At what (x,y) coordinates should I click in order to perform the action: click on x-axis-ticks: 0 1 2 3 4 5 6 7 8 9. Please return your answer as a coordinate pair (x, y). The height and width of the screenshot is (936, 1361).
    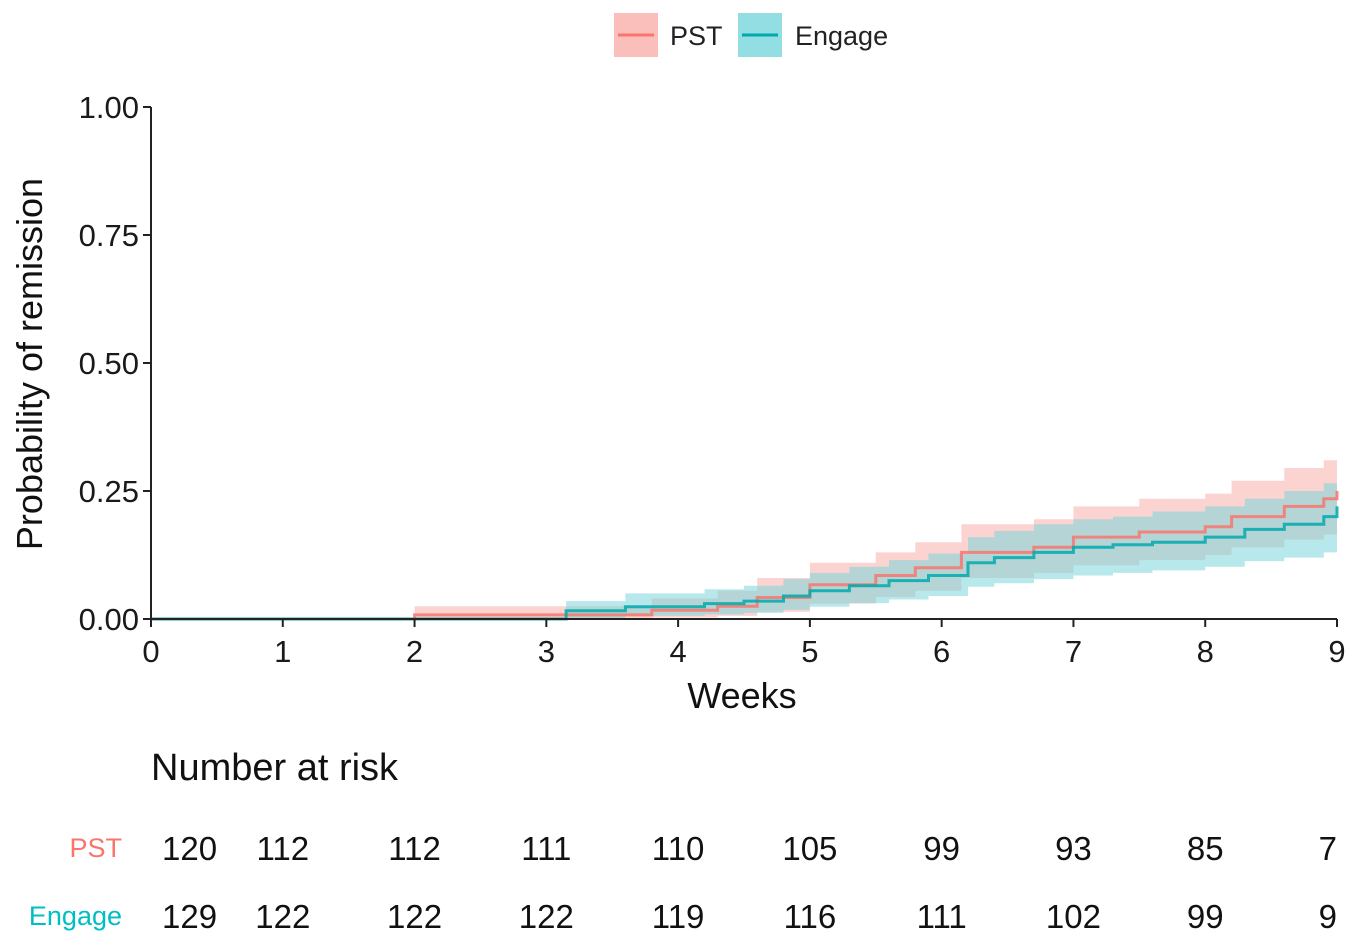
    Looking at the image, I should click on (744, 644).